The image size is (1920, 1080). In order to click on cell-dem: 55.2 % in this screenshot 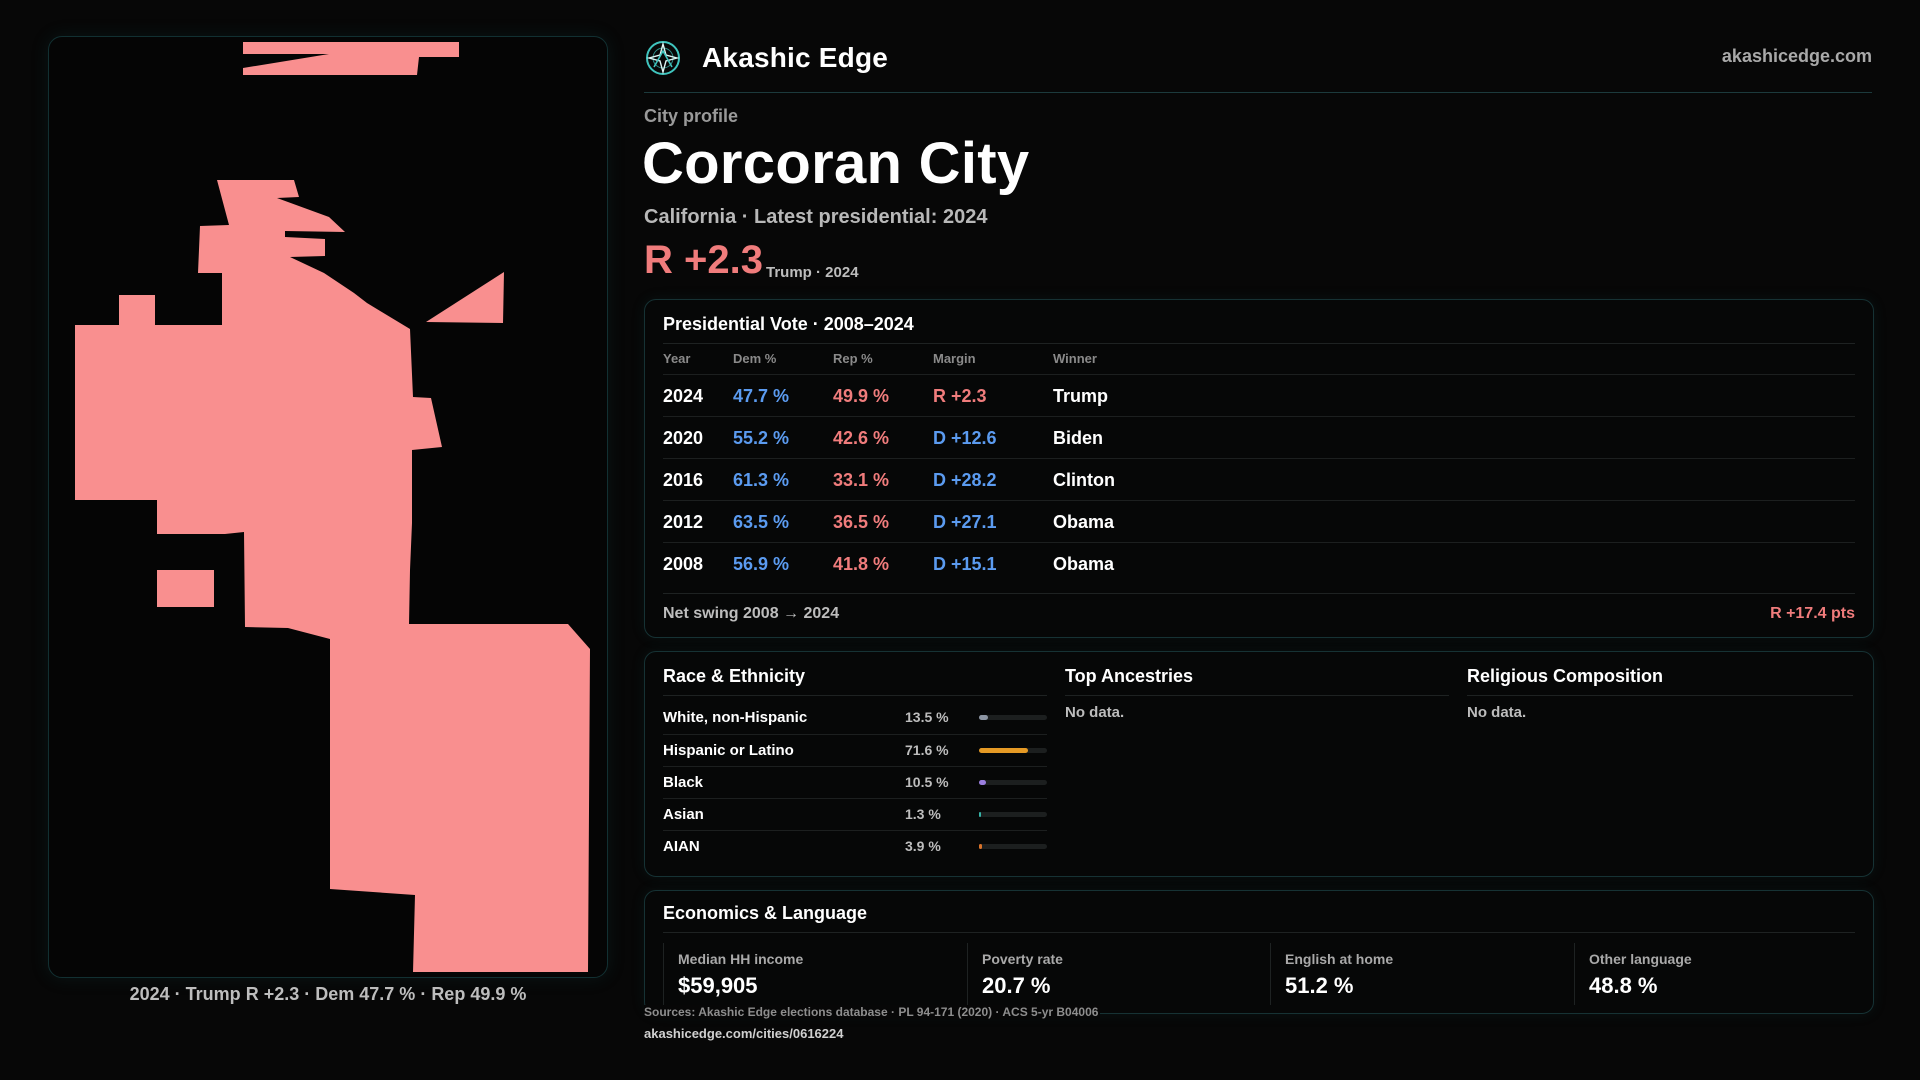, I will do `click(761, 438)`.